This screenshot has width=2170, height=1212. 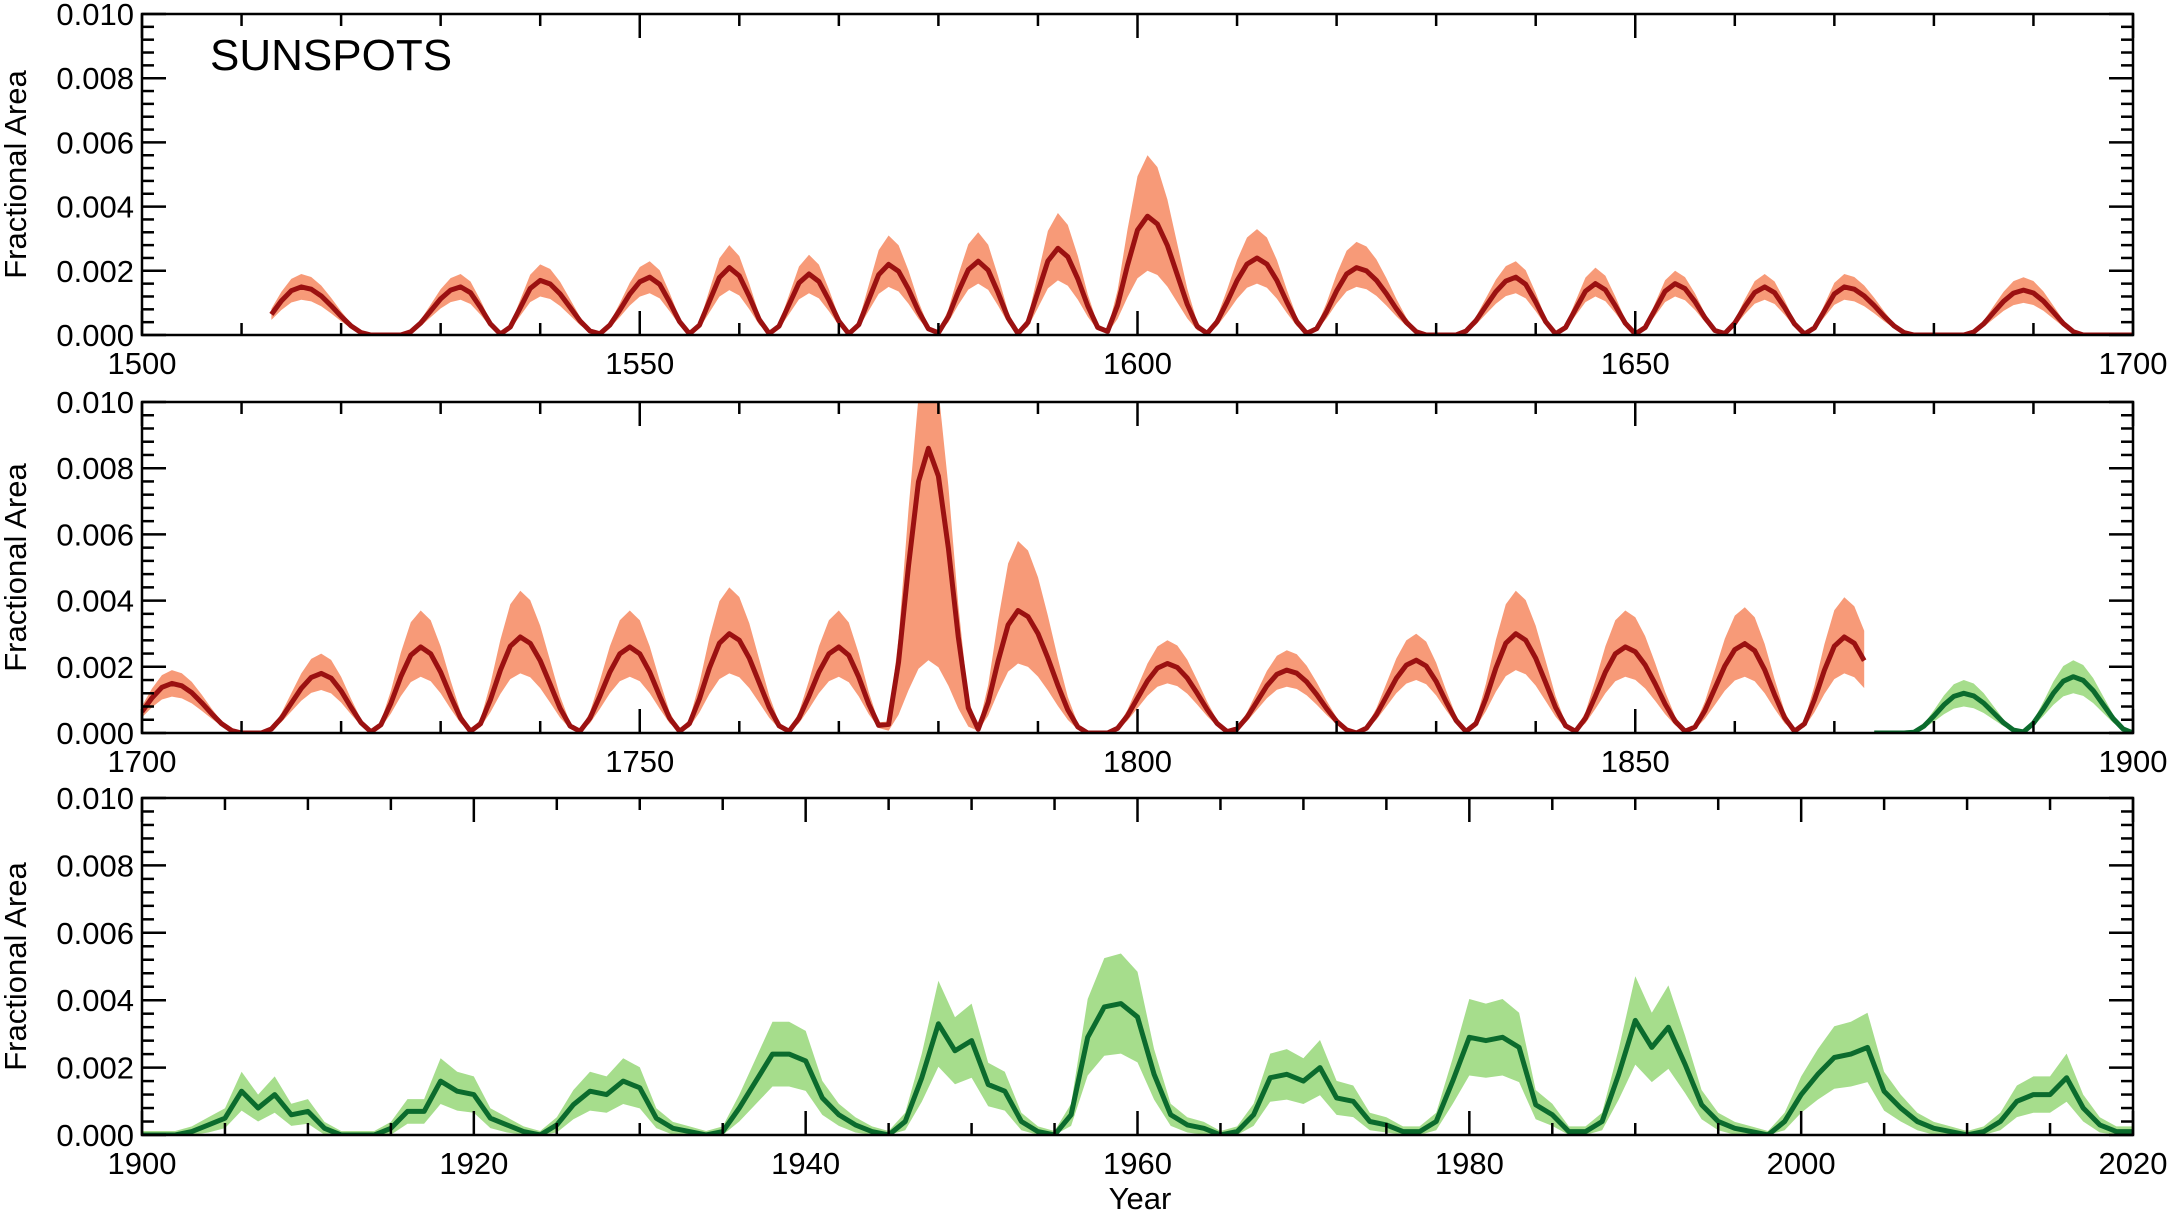 What do you see at coordinates (1137, 761) in the screenshot?
I see `x-tick-label: 1800` at bounding box center [1137, 761].